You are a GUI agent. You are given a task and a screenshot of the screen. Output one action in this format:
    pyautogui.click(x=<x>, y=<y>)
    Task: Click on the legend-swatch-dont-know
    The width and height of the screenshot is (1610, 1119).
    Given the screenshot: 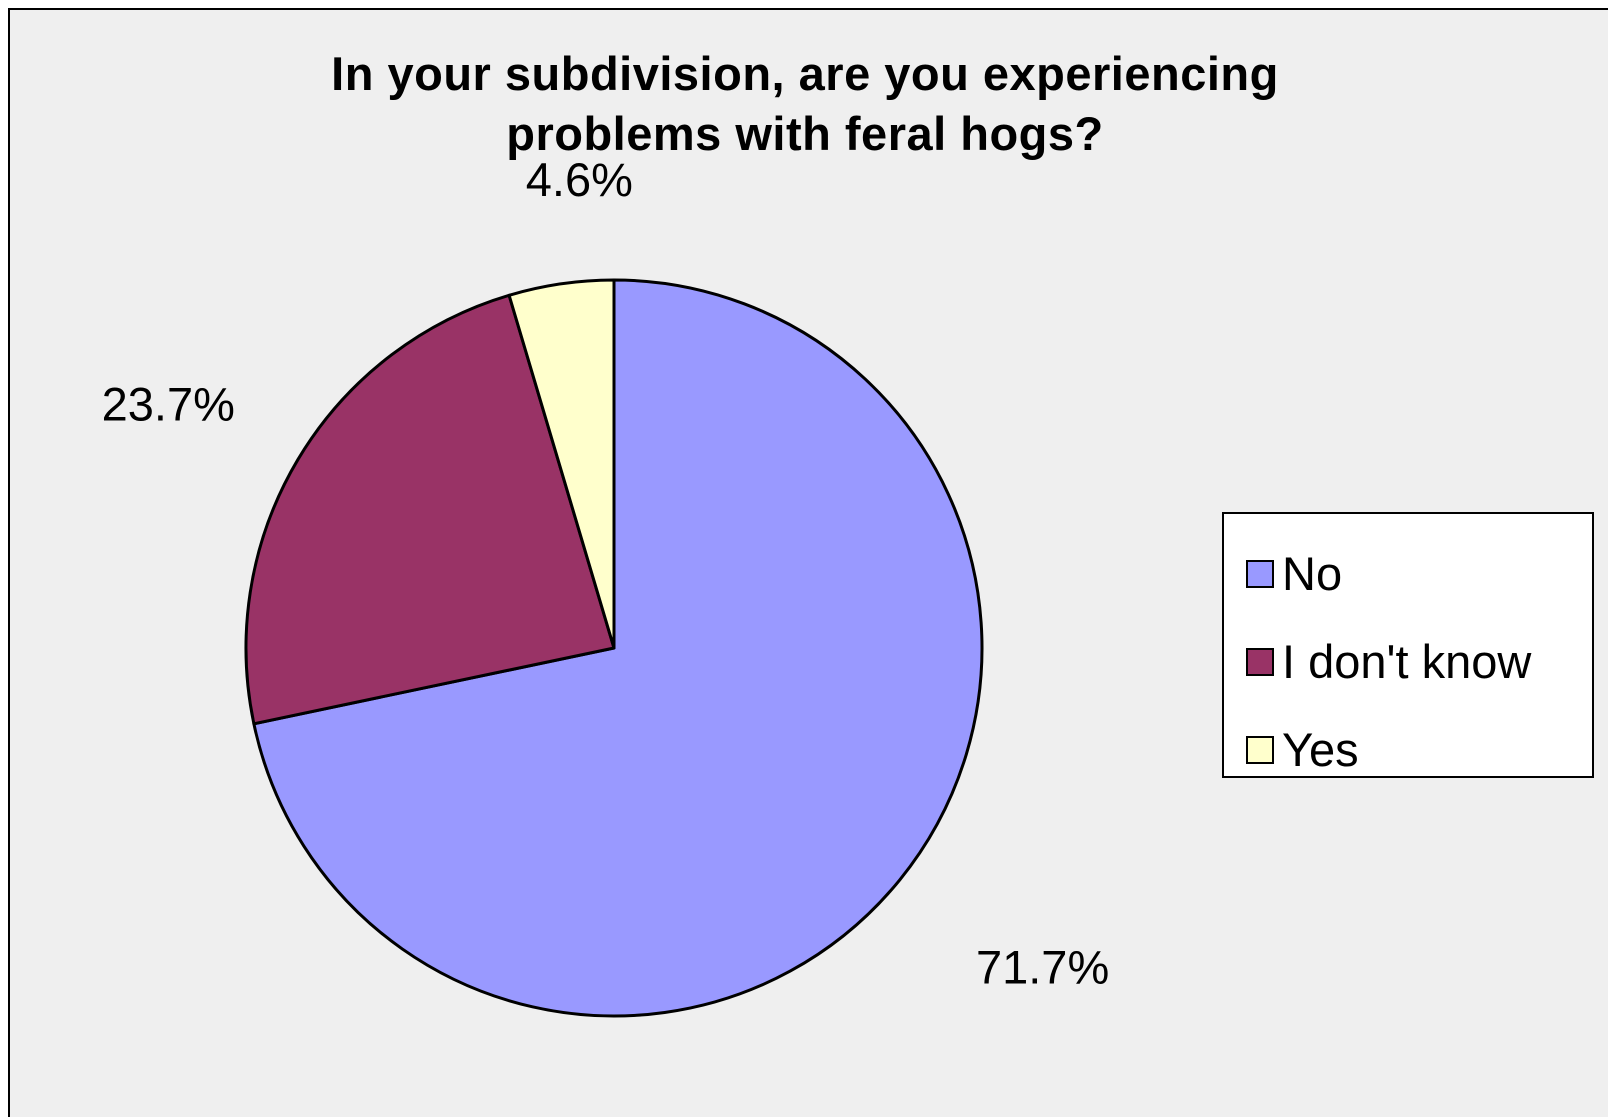 What is the action you would take?
    pyautogui.click(x=1260, y=662)
    